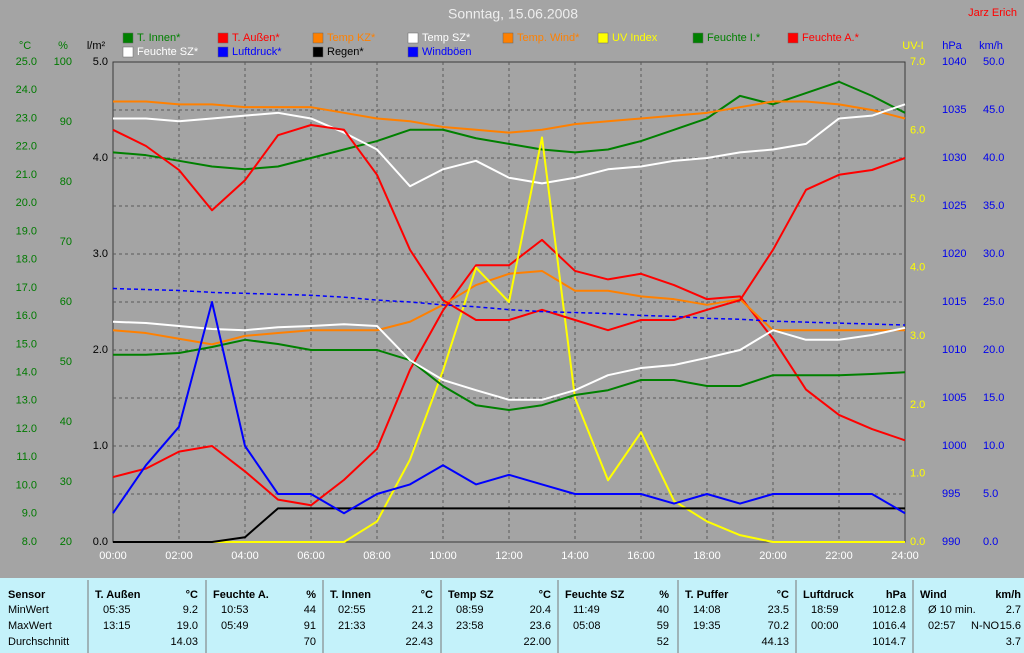 This screenshot has height=653, width=1024. Describe the element at coordinates (117, 626) in the screenshot. I see `cell-time: 13:15` at that location.